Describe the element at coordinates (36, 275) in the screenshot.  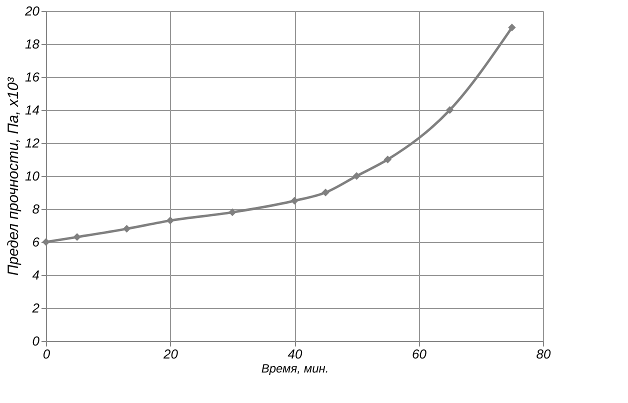
I see `y-tick-label: 4` at that location.